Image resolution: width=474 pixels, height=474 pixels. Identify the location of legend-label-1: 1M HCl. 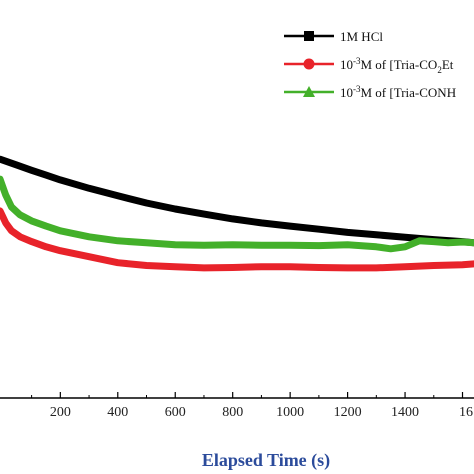
(361, 36).